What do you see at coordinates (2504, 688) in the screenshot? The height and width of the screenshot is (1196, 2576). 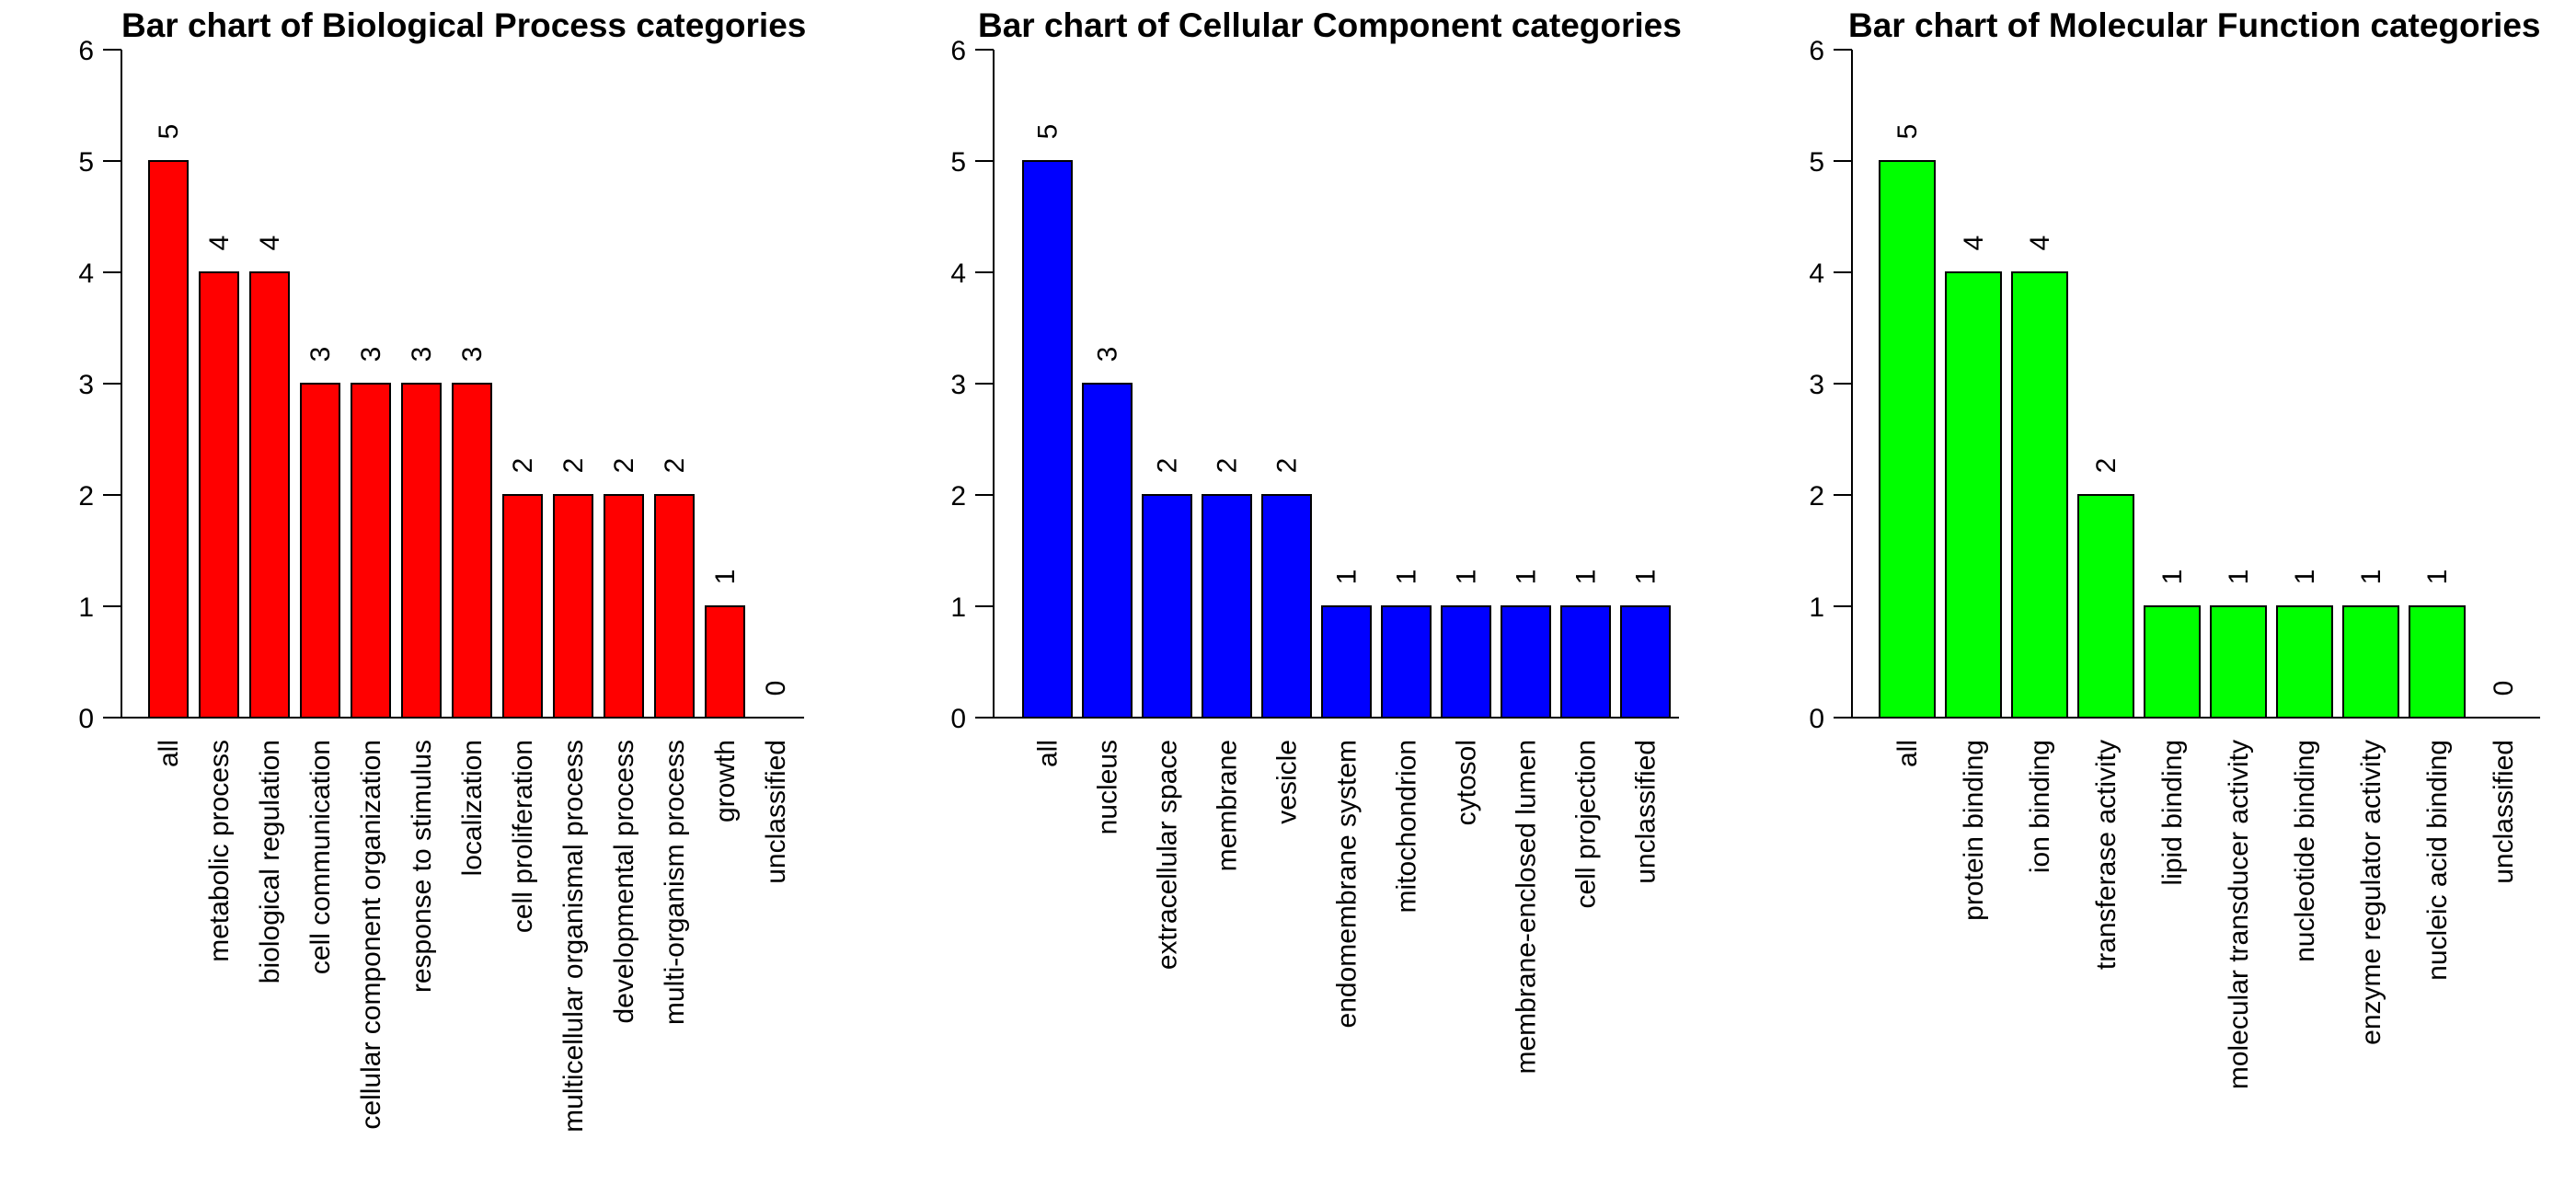 I see `bar-value-label: 0` at bounding box center [2504, 688].